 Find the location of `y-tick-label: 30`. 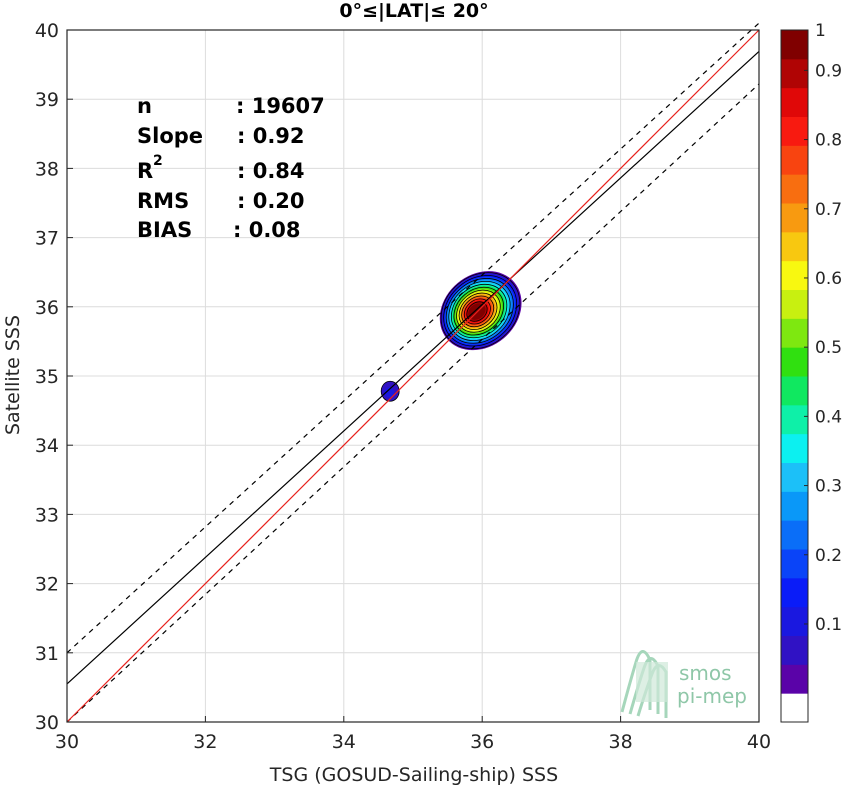

y-tick-label: 30 is located at coordinates (47, 723).